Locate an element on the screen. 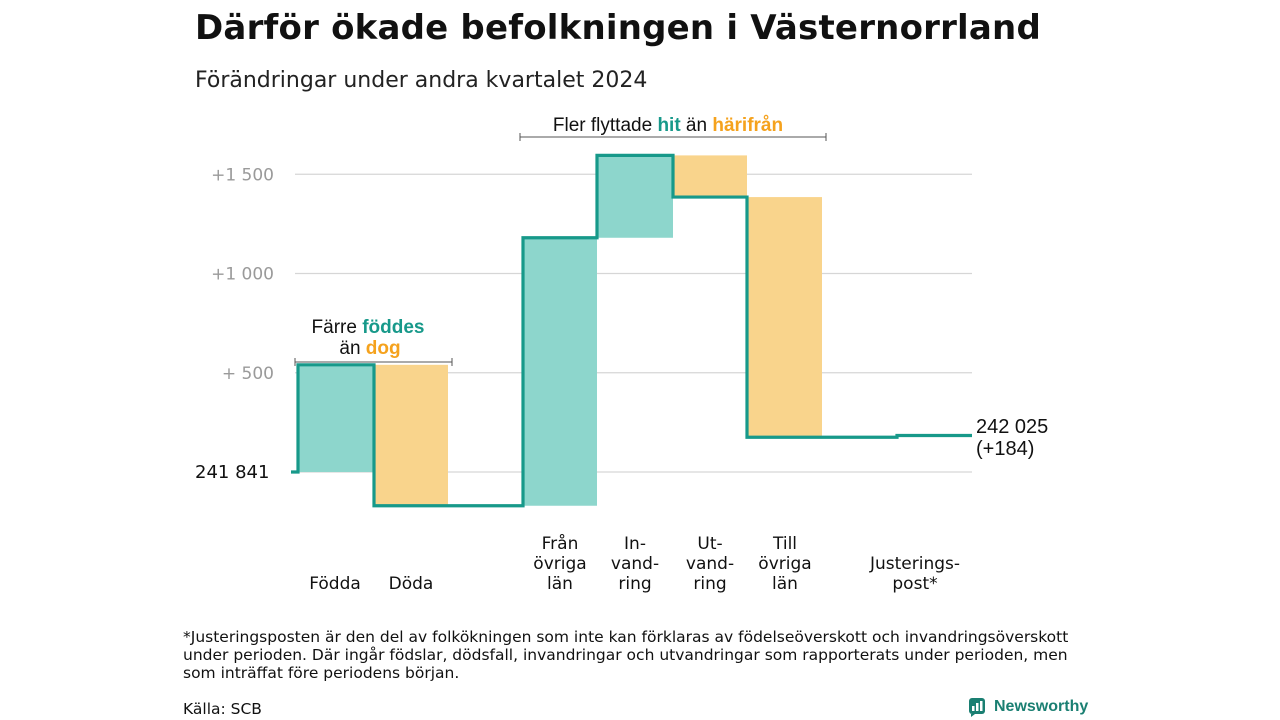  y-tick-label-0: + 500 is located at coordinates (248, 374).